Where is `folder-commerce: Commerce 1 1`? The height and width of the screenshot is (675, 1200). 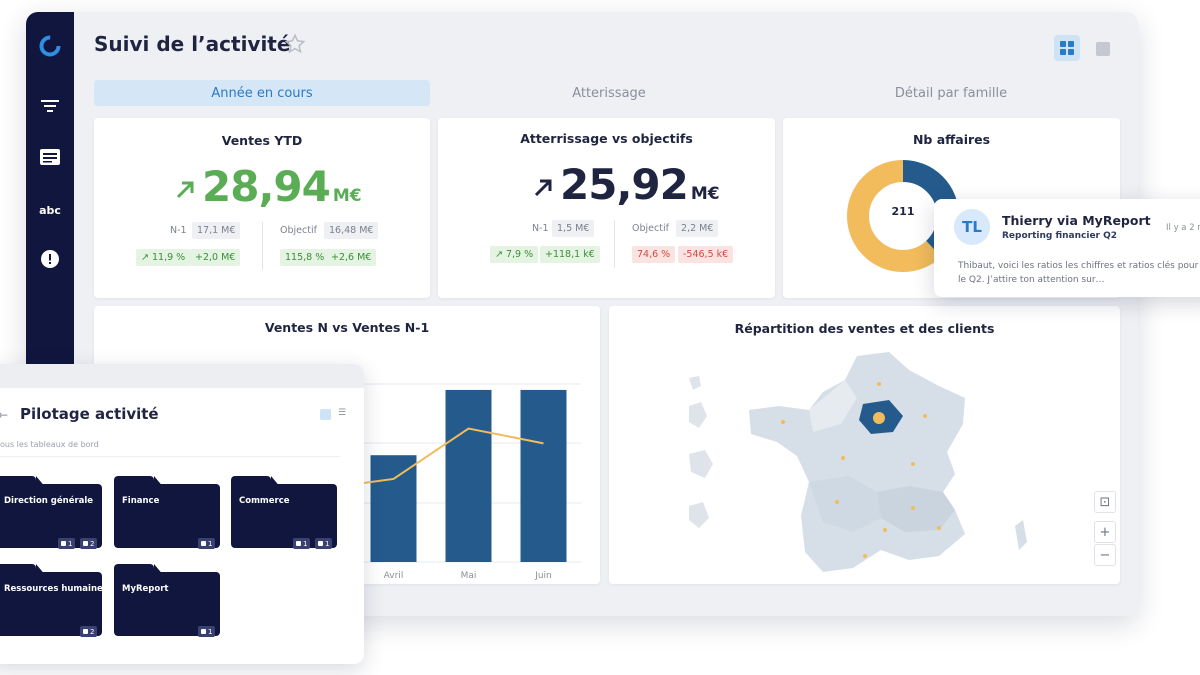
folder-commerce: Commerce 1 1 is located at coordinates (284, 512).